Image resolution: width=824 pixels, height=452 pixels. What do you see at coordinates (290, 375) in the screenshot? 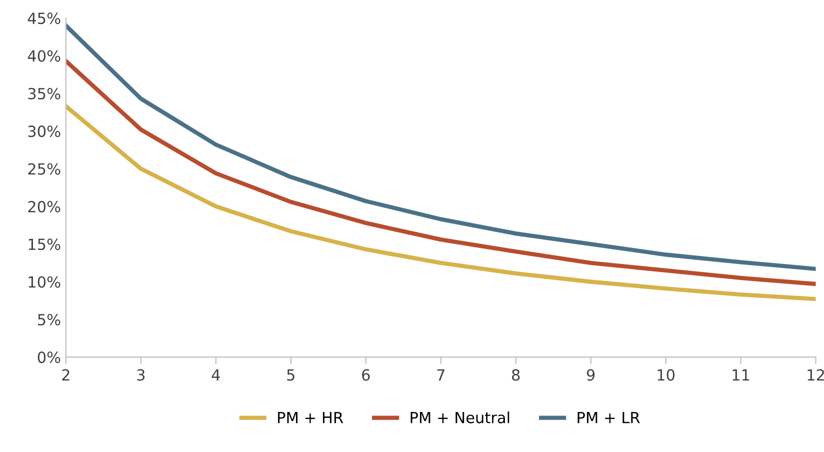
I see `x-tick-label: 5` at bounding box center [290, 375].